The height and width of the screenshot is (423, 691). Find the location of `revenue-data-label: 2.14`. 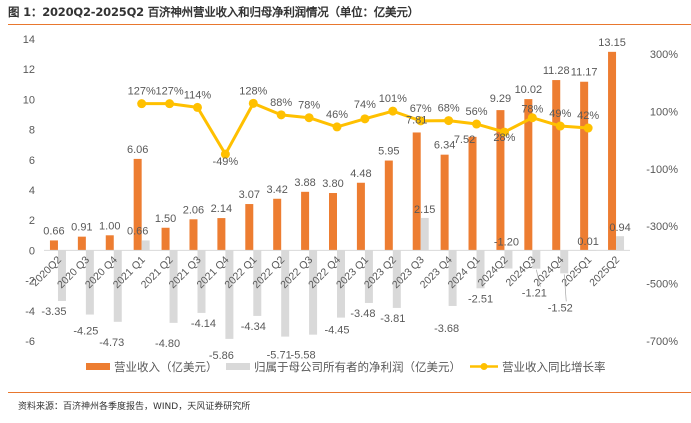

revenue-data-label: 2.14 is located at coordinates (221, 209).